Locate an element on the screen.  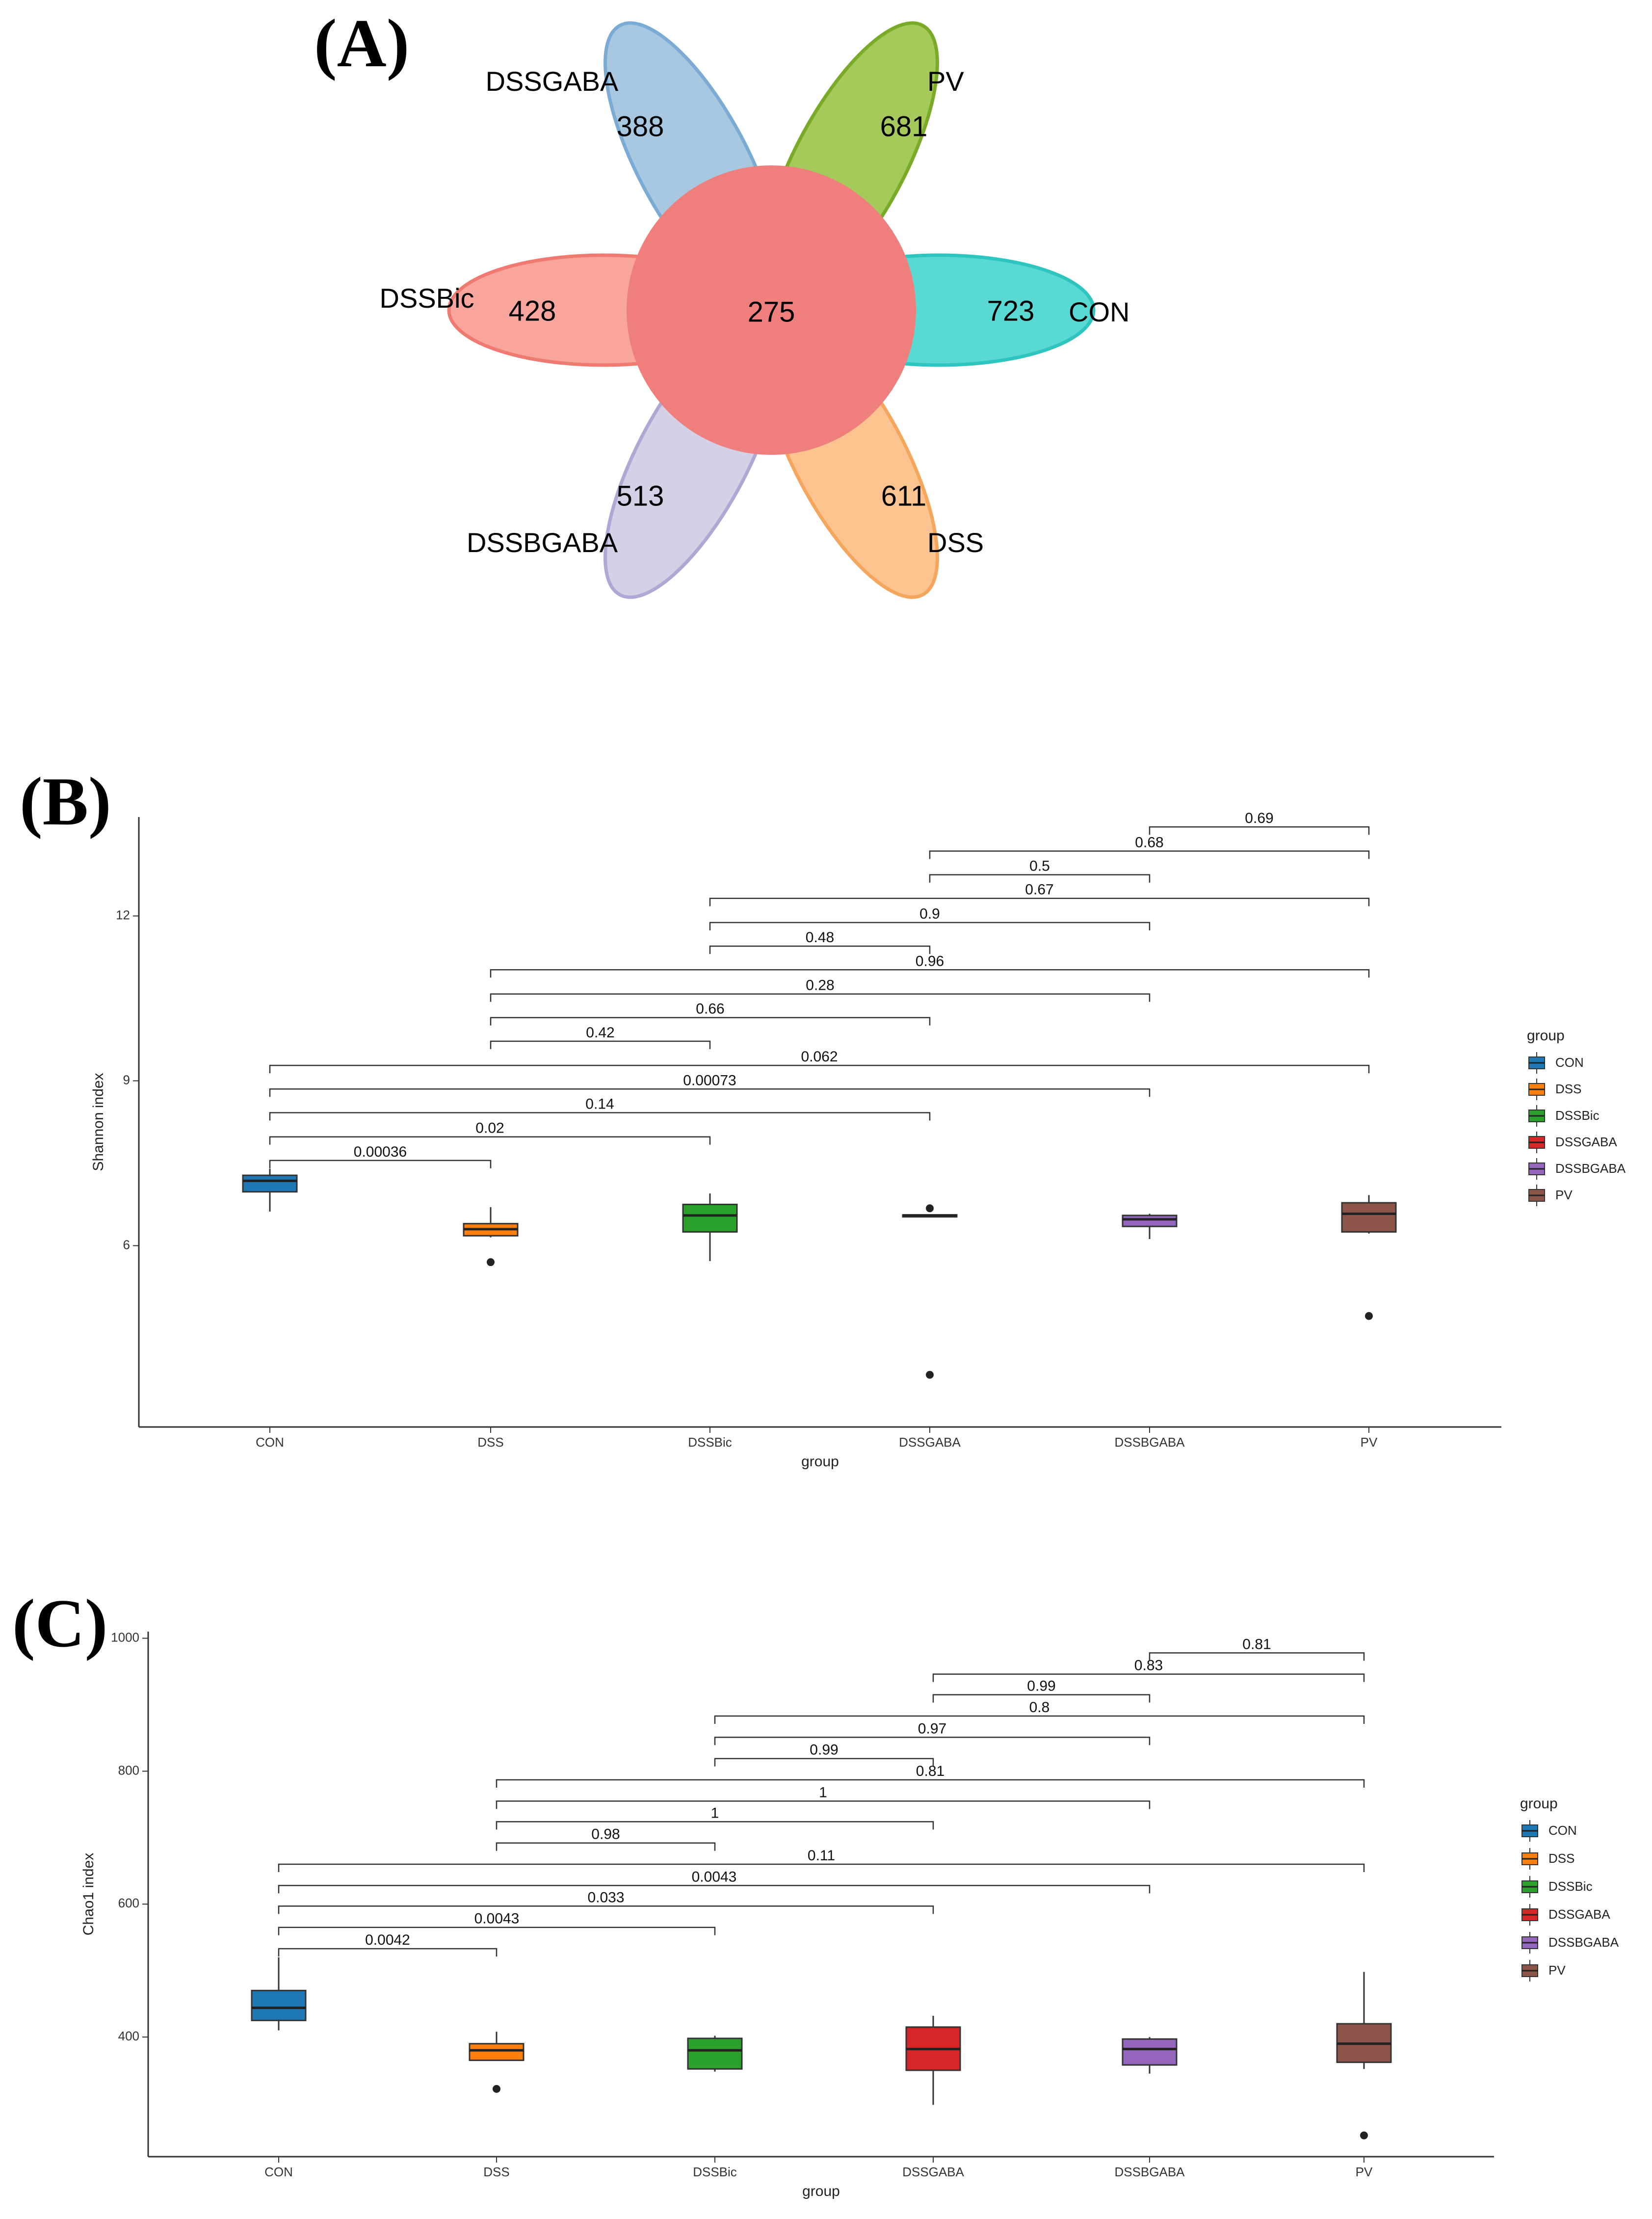
panel-label: (C) is located at coordinates (60, 1624).